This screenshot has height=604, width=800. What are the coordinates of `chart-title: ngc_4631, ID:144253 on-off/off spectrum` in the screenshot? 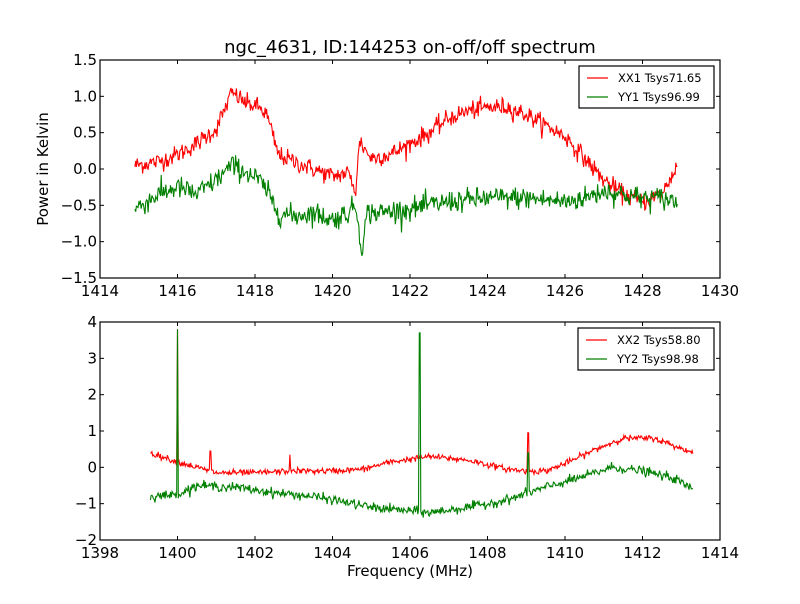 It's located at (410, 47).